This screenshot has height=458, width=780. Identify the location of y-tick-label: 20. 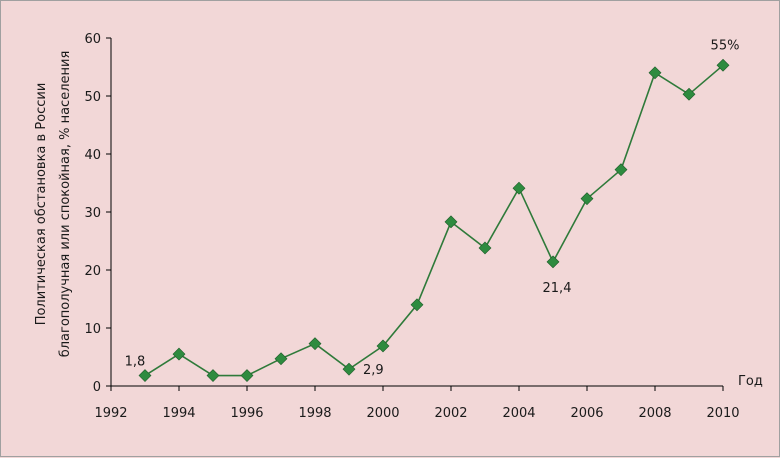
(92, 271).